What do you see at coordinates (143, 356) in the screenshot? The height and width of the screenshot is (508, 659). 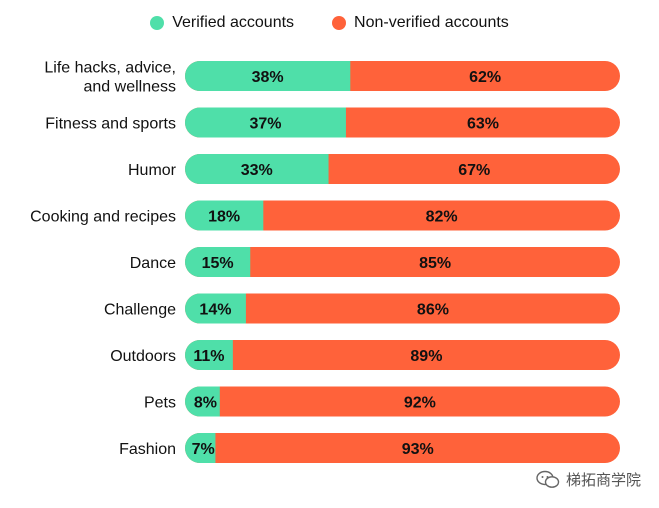 I see `category-label-6: Outdoors` at bounding box center [143, 356].